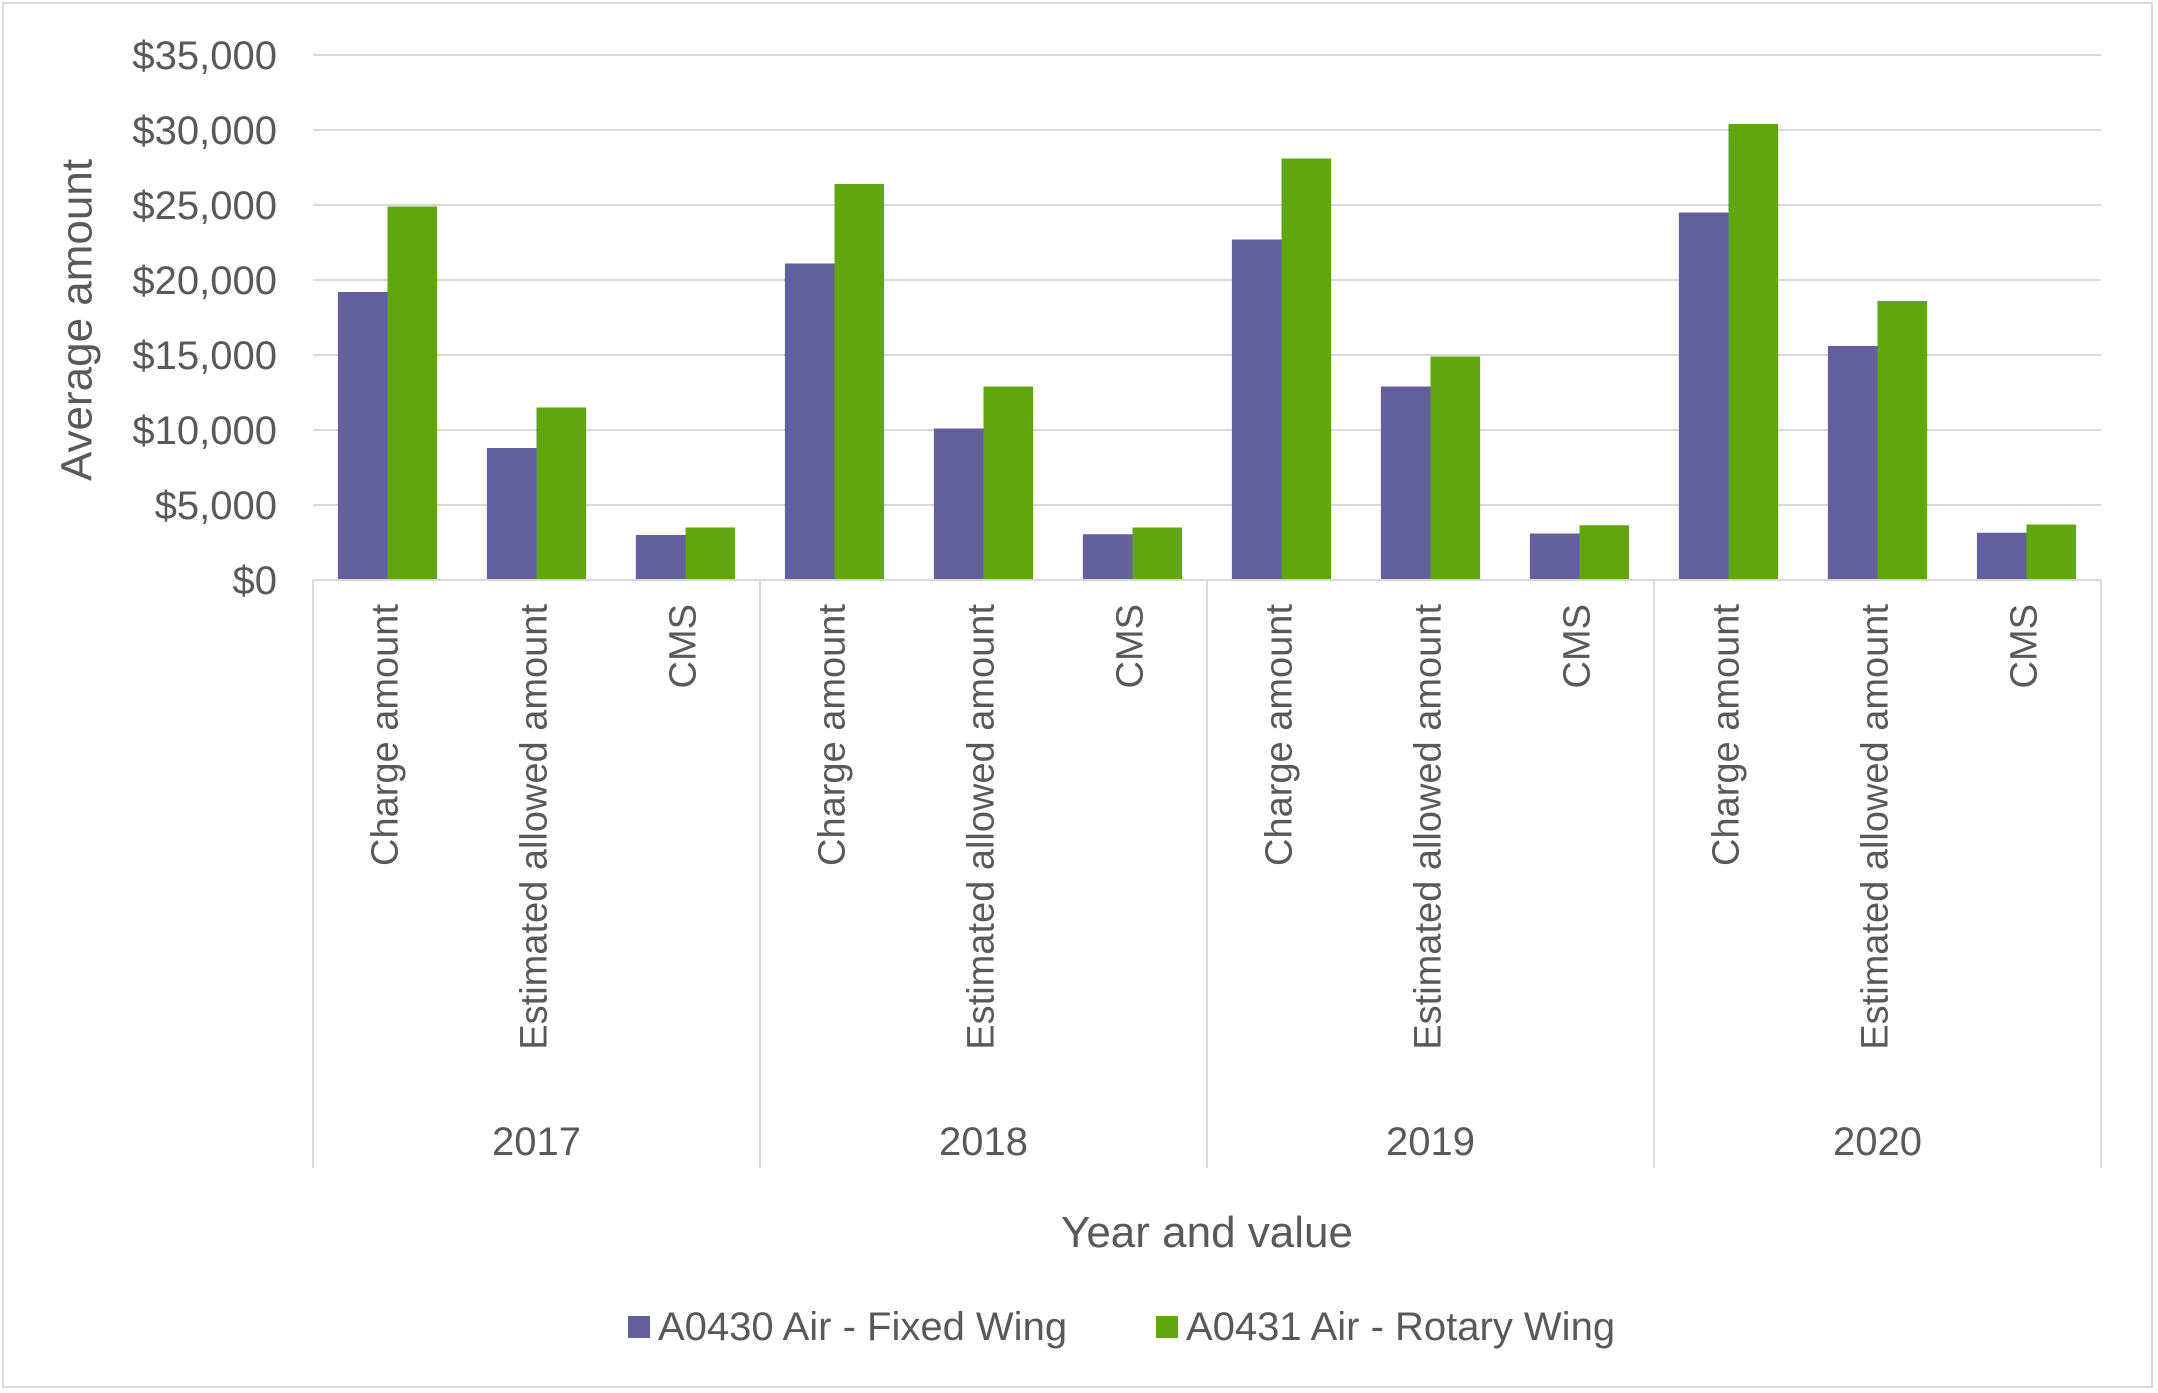 Image resolution: width=2158 pixels, height=1393 pixels. Describe the element at coordinates (204, 56) in the screenshot. I see `y-tick-label: $35,000` at that location.